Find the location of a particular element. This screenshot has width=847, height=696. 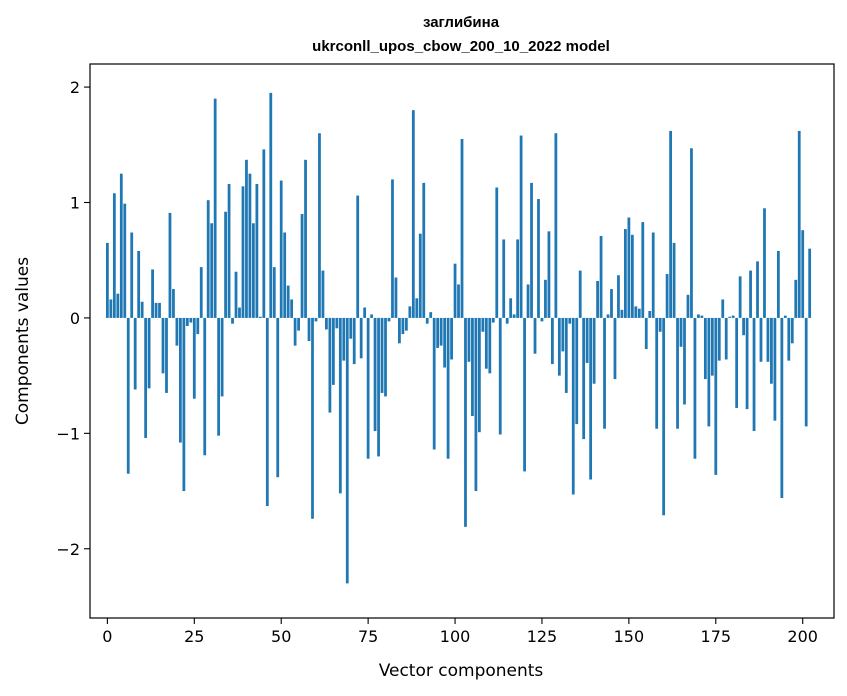

x-axis-label: Vector components is located at coordinates (461, 671).